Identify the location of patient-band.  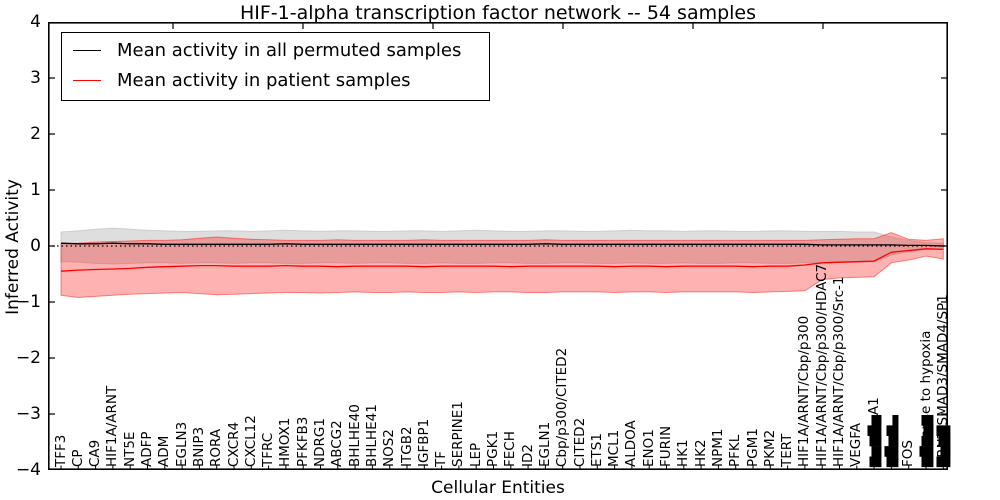
(502, 265).